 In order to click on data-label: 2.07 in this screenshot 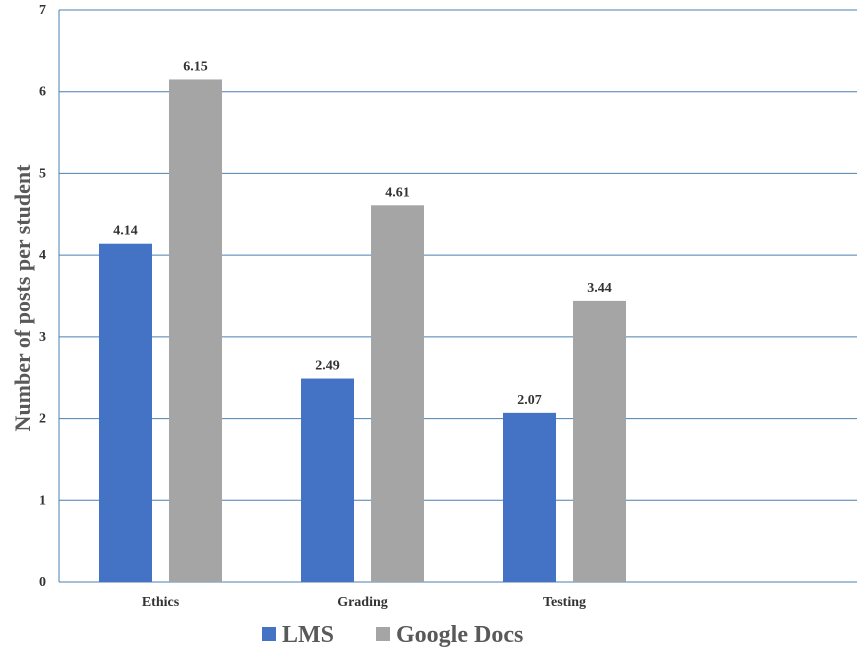, I will do `click(529, 400)`.